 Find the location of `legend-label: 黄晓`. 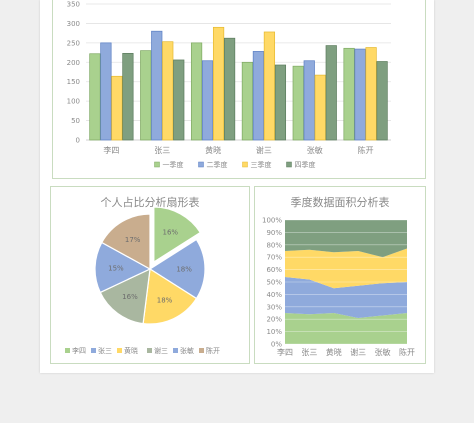

legend-label: 黄晓 is located at coordinates (131, 350).